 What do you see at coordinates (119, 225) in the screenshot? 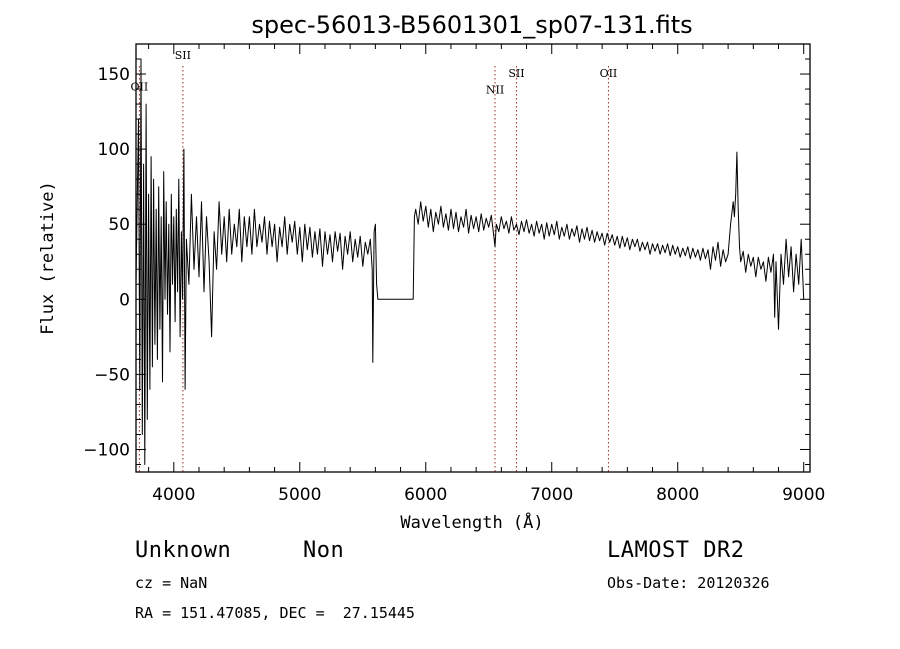
I see `y-tick-label-3: 50` at bounding box center [119, 225].